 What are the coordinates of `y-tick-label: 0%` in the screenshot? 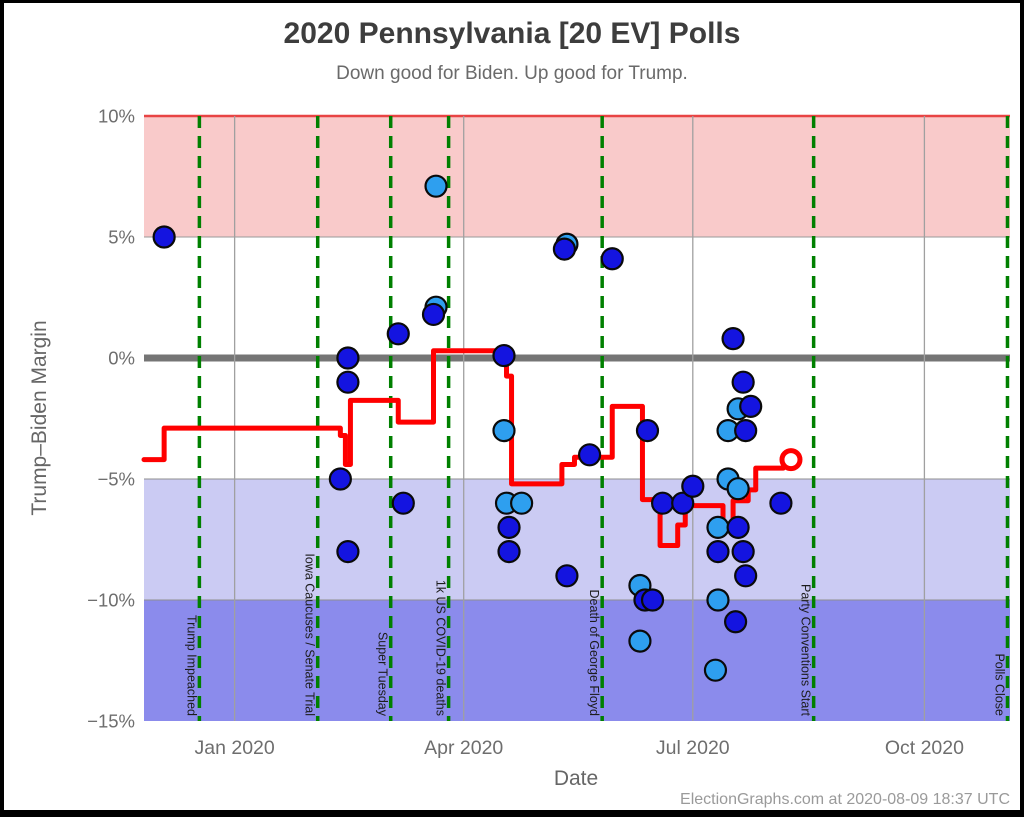 It's located at (121, 358).